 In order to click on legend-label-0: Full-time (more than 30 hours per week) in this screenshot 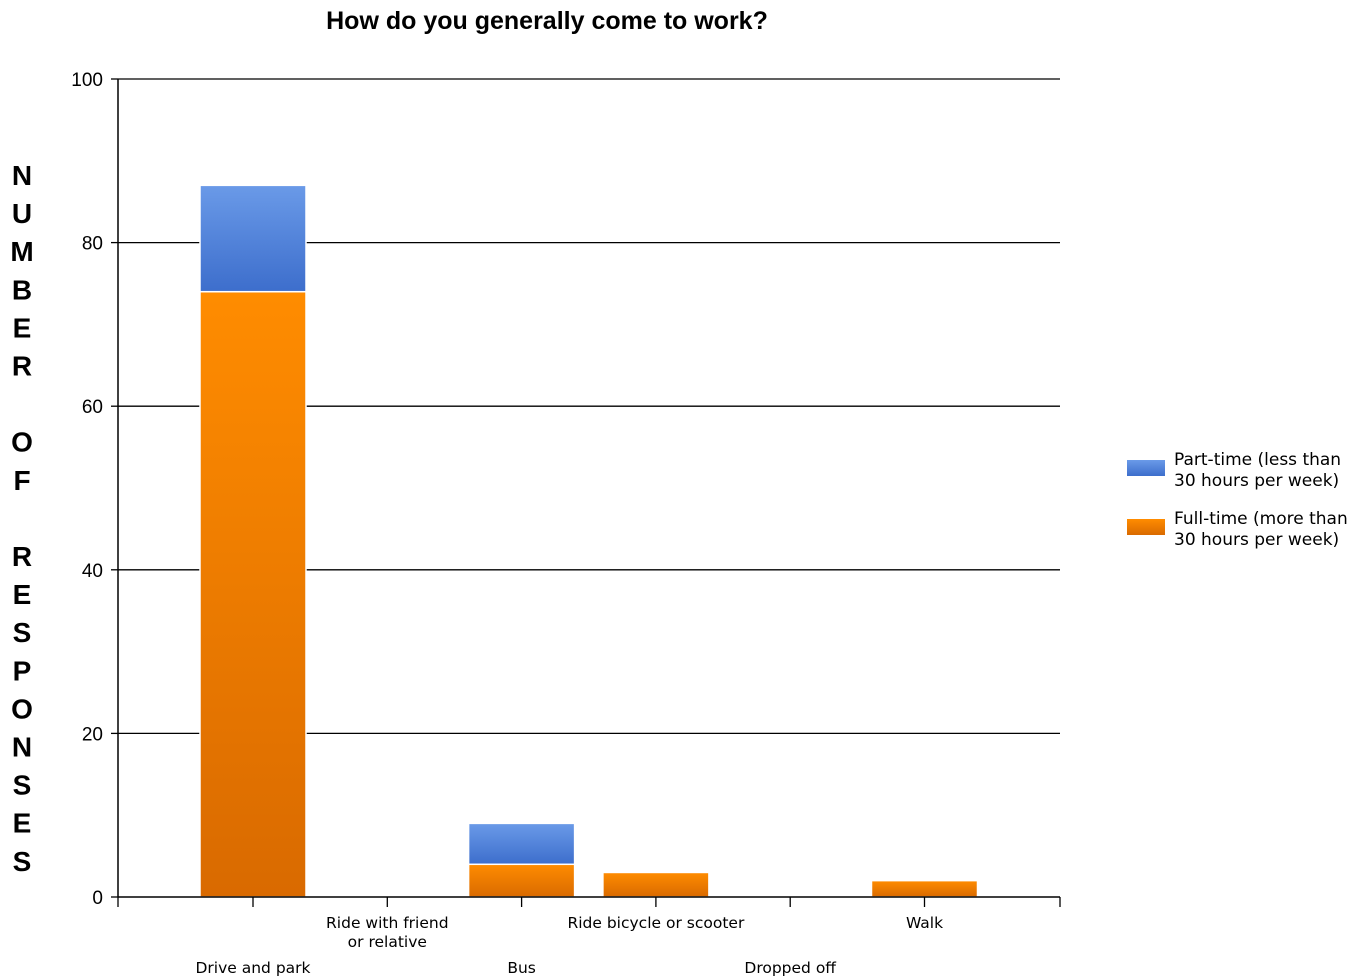, I will do `click(1261, 529)`.